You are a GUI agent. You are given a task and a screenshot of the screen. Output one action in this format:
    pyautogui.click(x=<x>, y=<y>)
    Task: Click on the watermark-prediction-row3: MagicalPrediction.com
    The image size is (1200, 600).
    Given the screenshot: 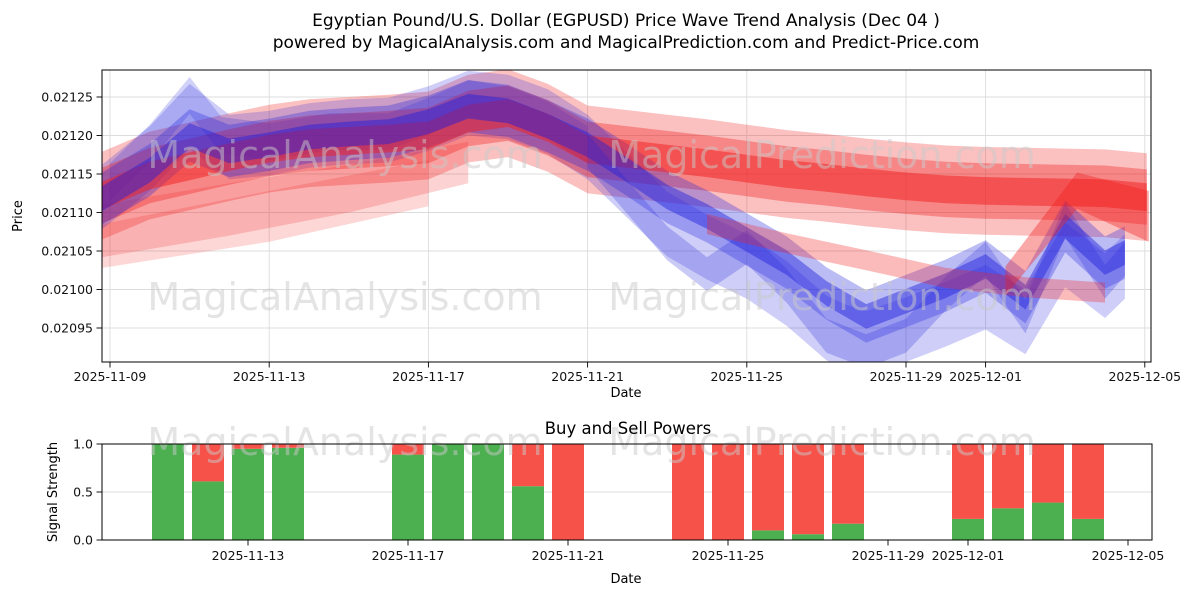 What is the action you would take?
    pyautogui.click(x=822, y=442)
    